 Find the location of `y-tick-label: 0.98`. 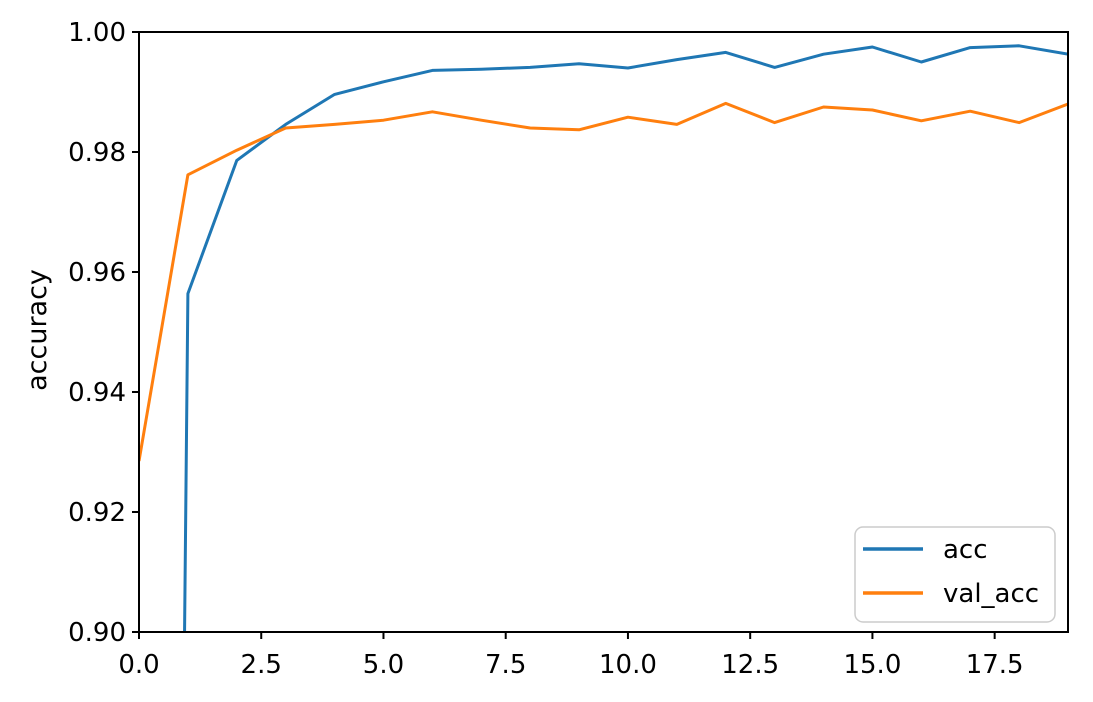

y-tick-label: 0.98 is located at coordinates (97, 153).